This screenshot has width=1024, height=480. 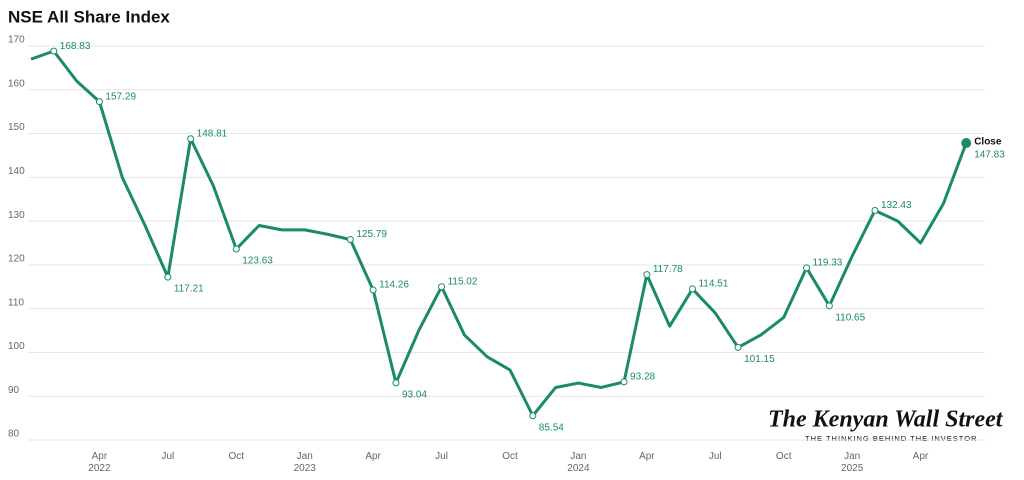 What do you see at coordinates (668, 269) in the screenshot?
I see `value-label: 117.78` at bounding box center [668, 269].